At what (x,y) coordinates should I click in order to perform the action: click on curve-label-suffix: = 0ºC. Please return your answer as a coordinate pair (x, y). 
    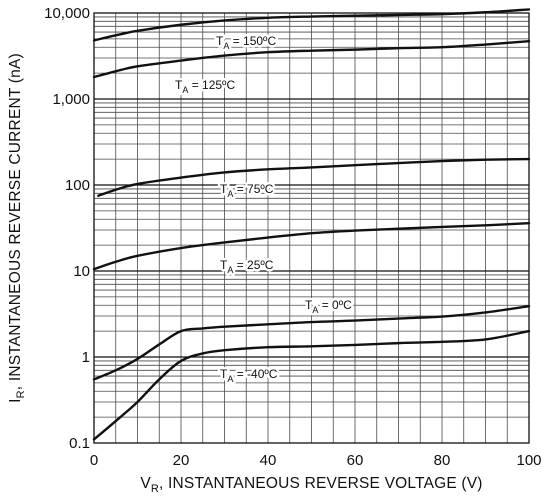
    Looking at the image, I should click on (335, 305).